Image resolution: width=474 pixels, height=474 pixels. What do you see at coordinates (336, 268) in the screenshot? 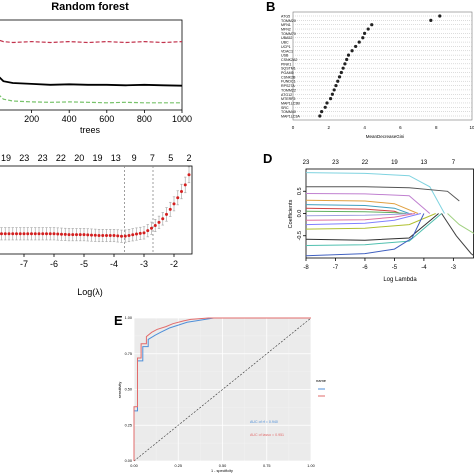
I see `coef-x-tick-label: -7` at bounding box center [336, 268].